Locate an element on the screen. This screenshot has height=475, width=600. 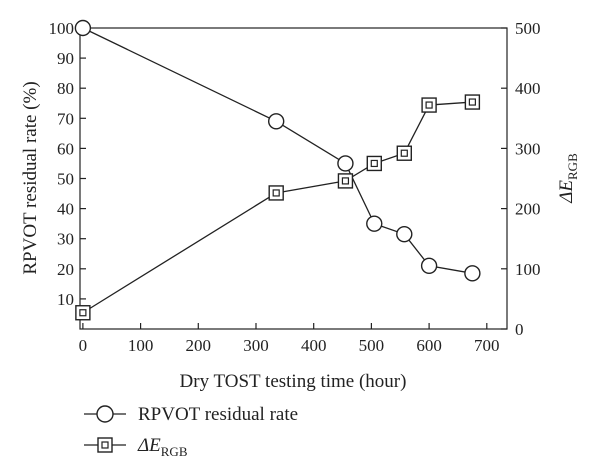
legend-label-delta-e-subscript: RGB is located at coordinates (174, 451).